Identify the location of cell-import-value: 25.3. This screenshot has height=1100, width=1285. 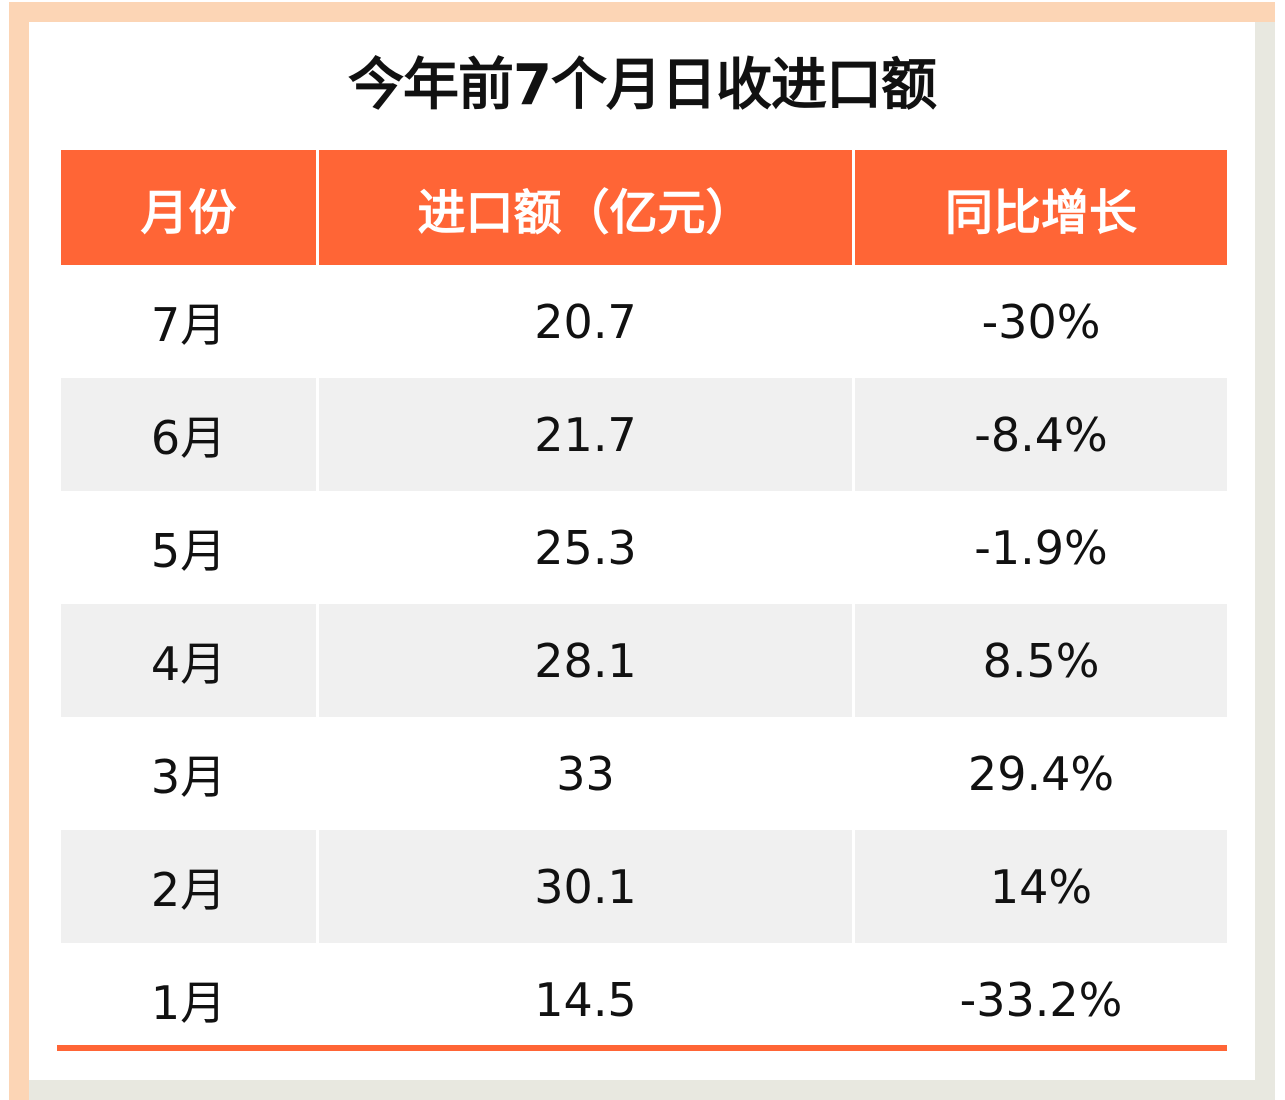
(585, 547).